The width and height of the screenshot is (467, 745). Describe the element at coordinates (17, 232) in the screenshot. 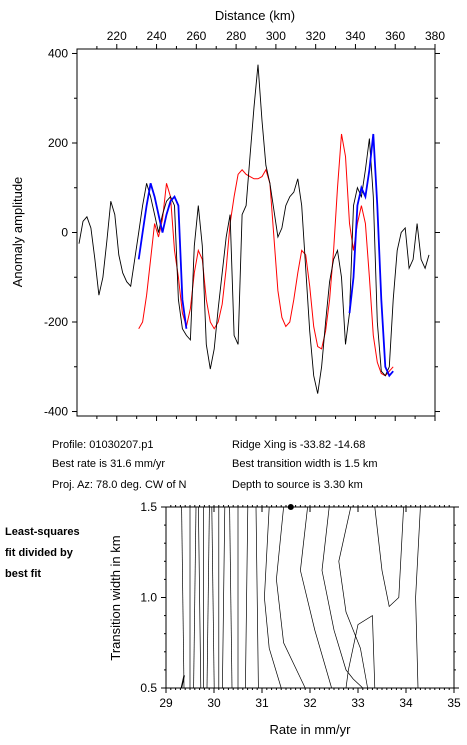

I see `y-axis-title: Anomaly amplitude` at that location.